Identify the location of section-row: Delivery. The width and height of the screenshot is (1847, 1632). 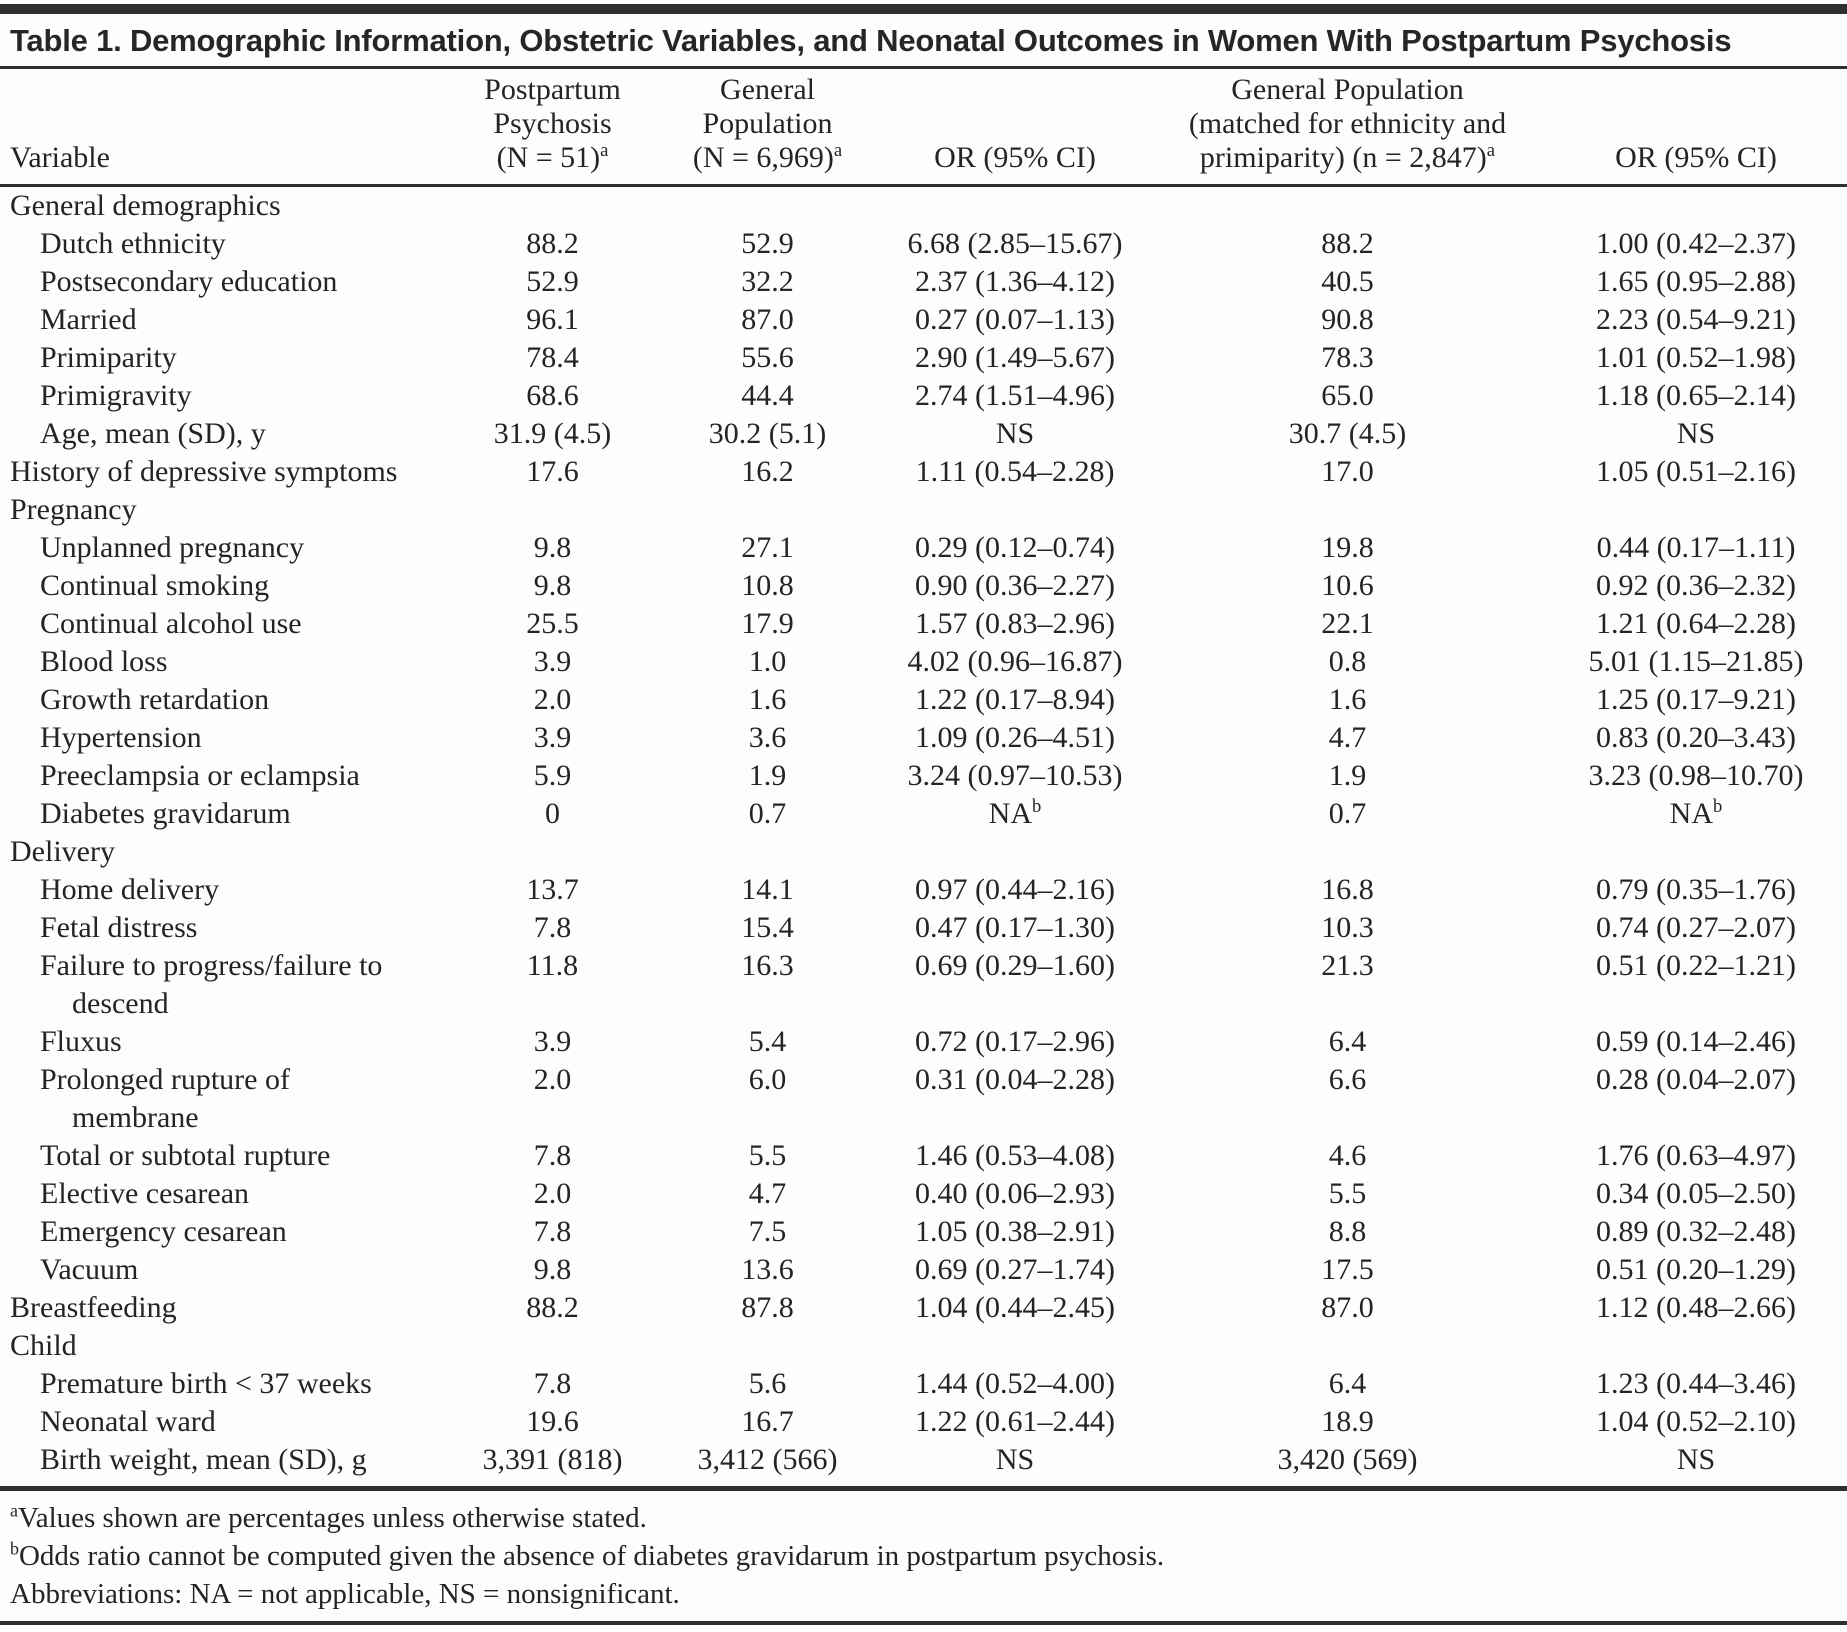
(923, 852).